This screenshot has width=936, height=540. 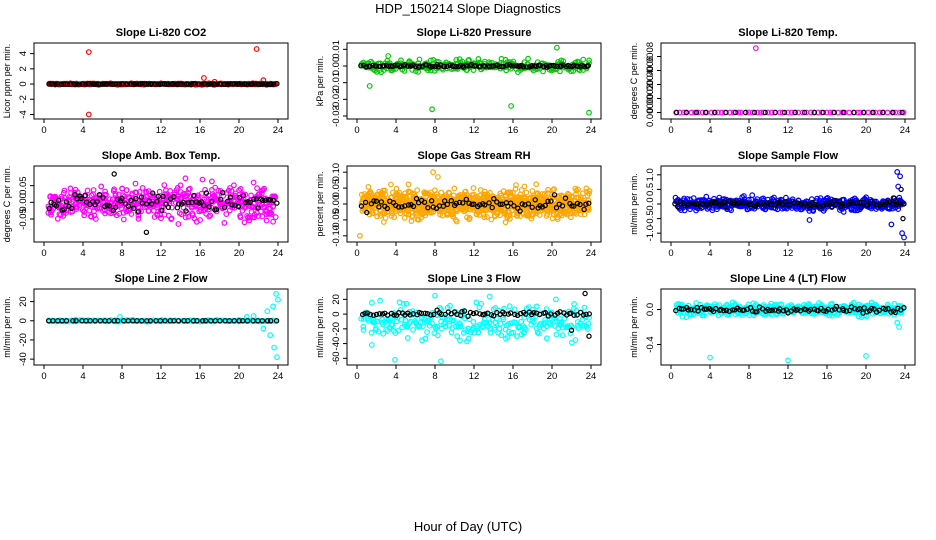 What do you see at coordinates (320, 81) in the screenshot?
I see `y-axis-label: kPa per min.` at bounding box center [320, 81].